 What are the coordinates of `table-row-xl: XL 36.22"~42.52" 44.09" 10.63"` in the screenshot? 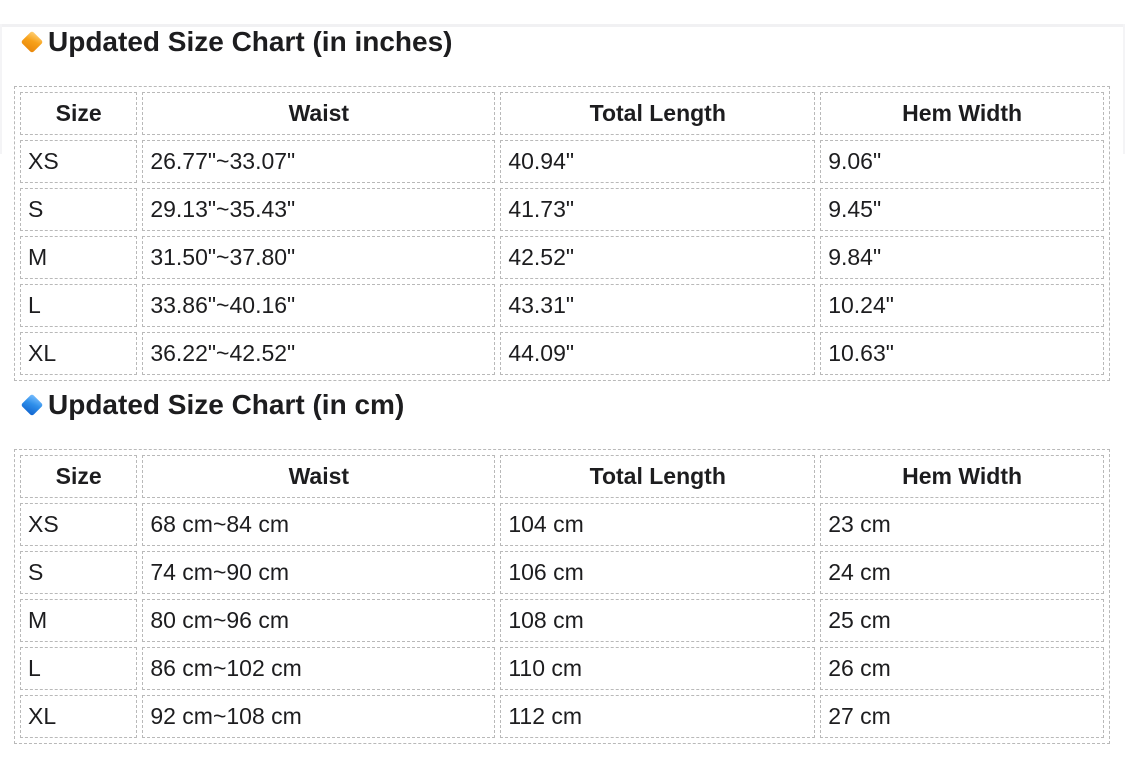 It's located at (562, 353).